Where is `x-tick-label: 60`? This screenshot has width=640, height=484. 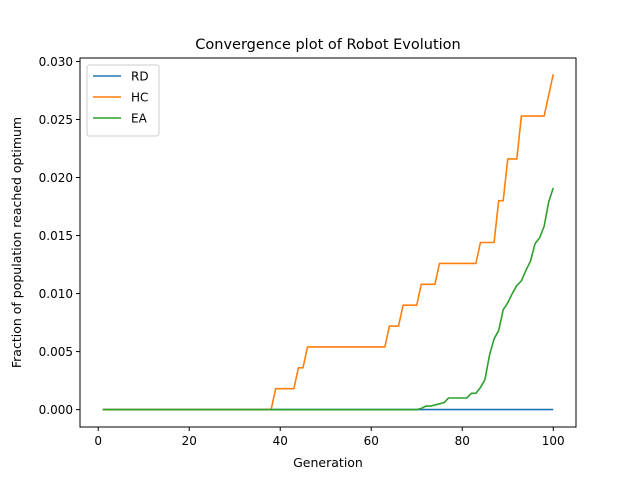 x-tick-label: 60 is located at coordinates (371, 441).